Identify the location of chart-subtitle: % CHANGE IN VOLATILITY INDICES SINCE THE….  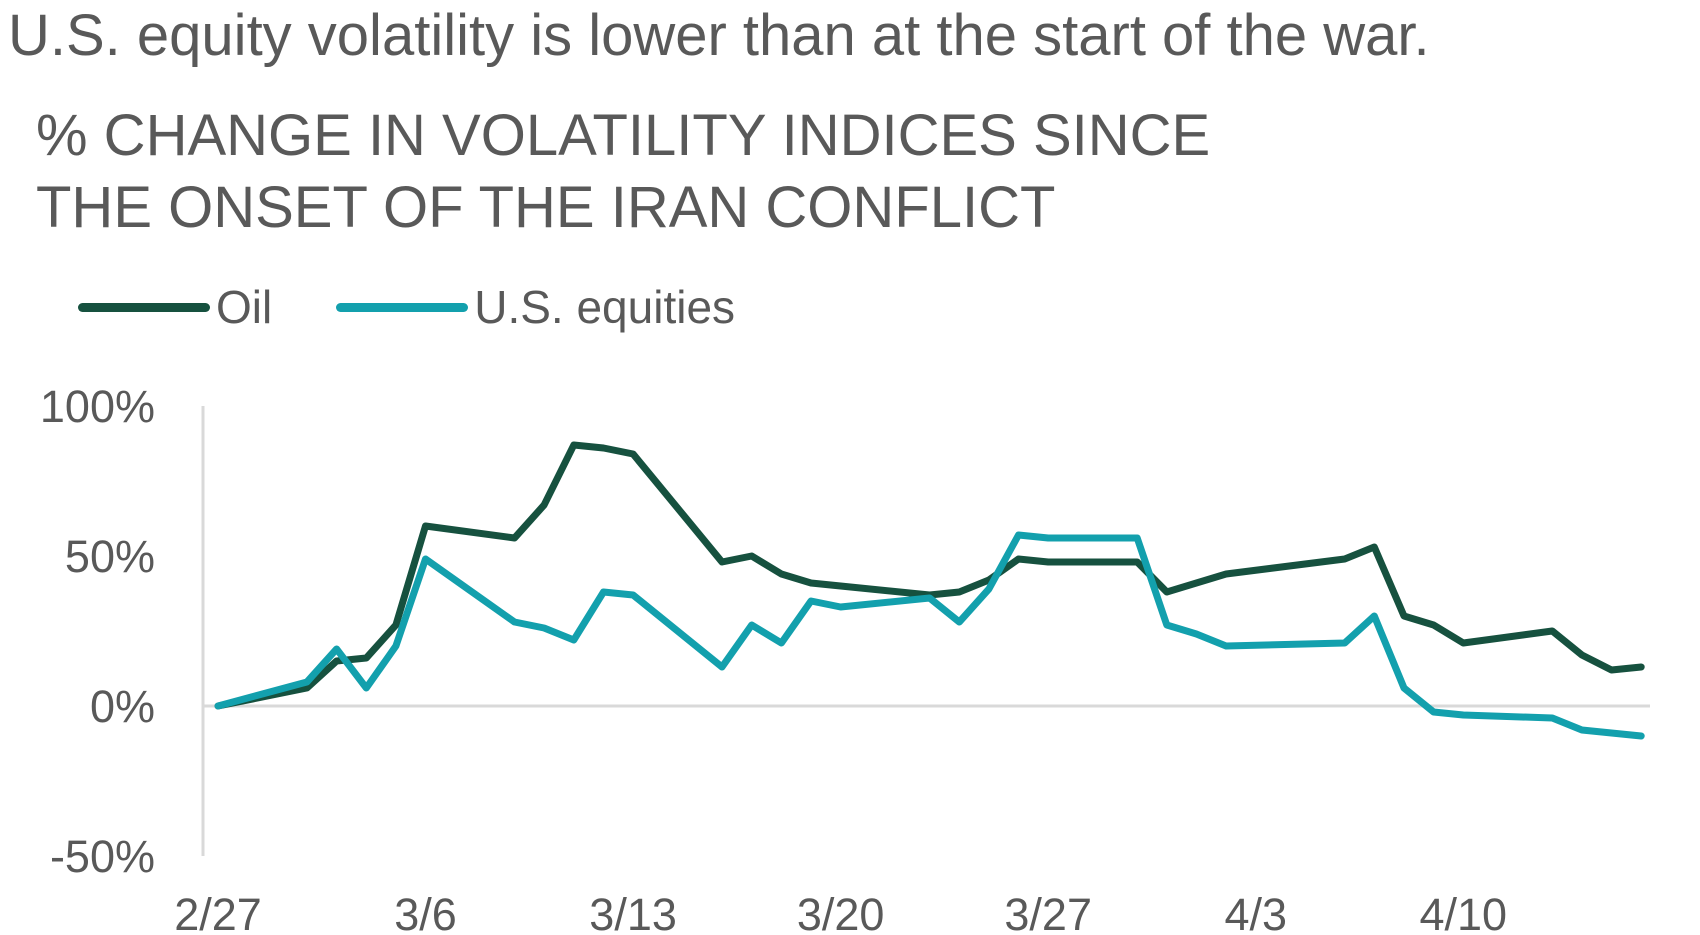
(623, 172).